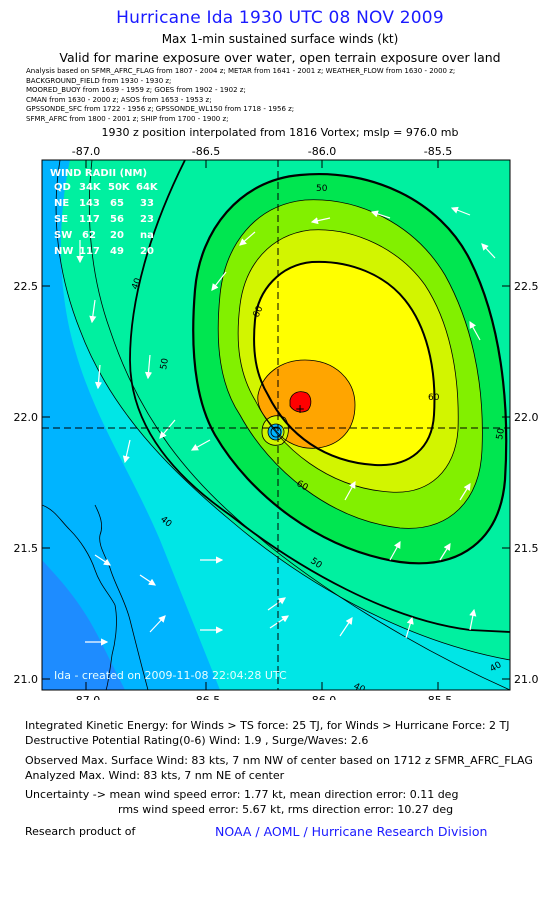  I want to click on map-subtitle: Max 1-min sustained surface winds (kt), so click(280, 39).